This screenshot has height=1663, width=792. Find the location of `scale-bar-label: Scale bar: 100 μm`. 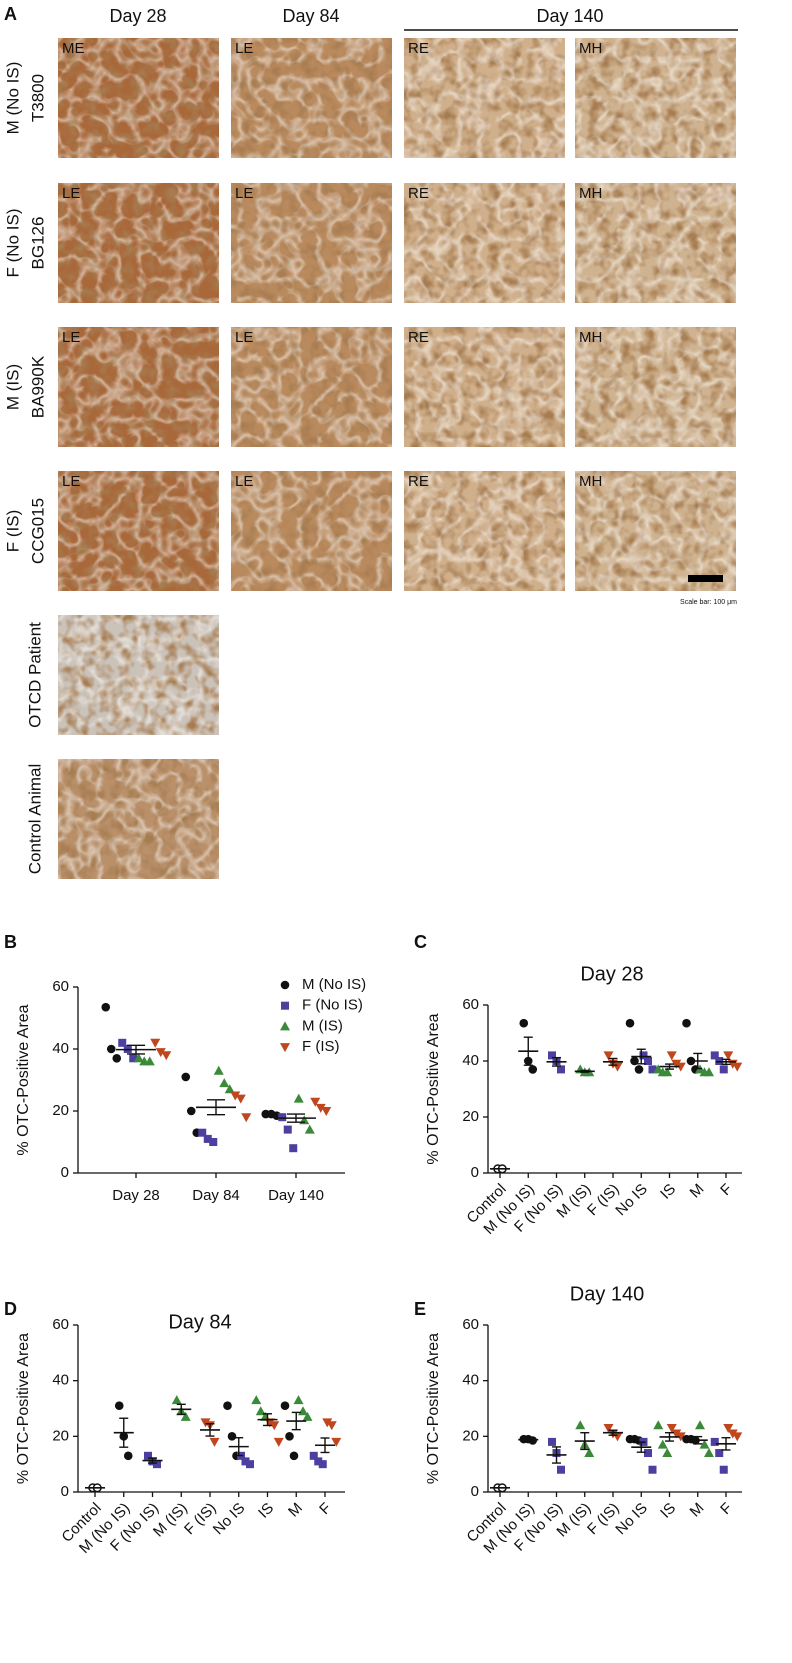

scale-bar-label: Scale bar: 100 μm is located at coordinates (708, 602).